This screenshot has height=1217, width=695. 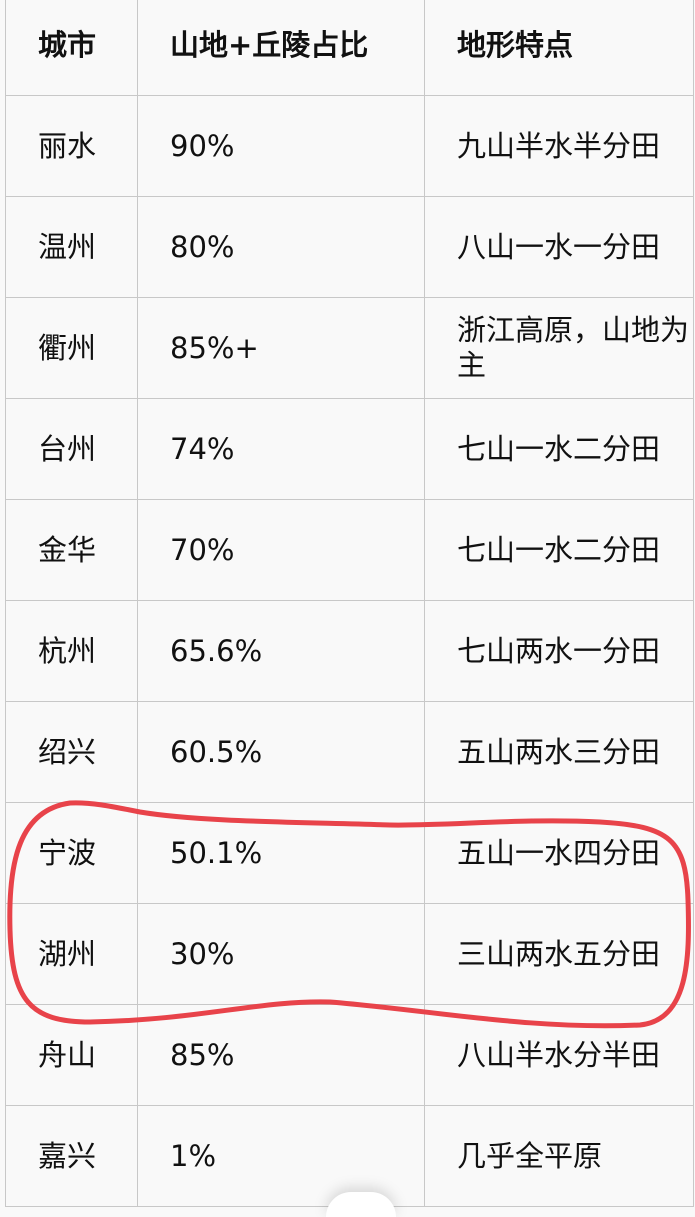 I want to click on cell-city: 杭州, so click(x=71, y=651).